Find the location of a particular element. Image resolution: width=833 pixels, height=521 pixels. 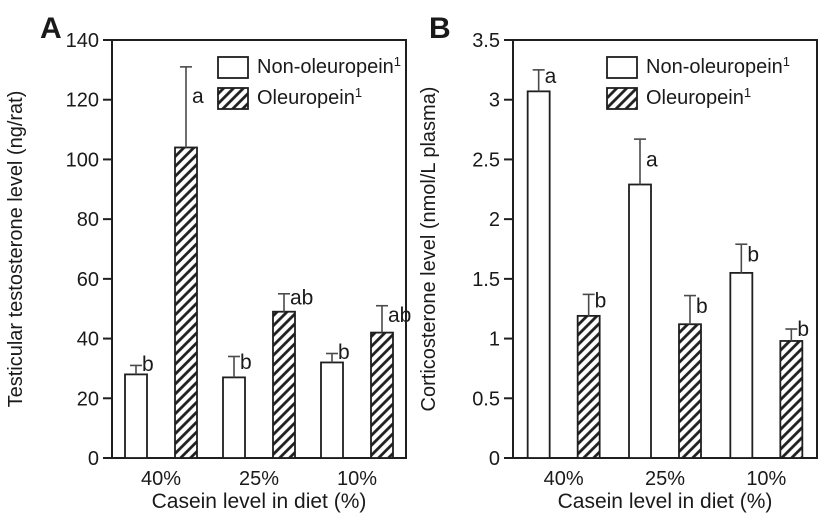

y-tick-label: 40 is located at coordinates (88, 340).